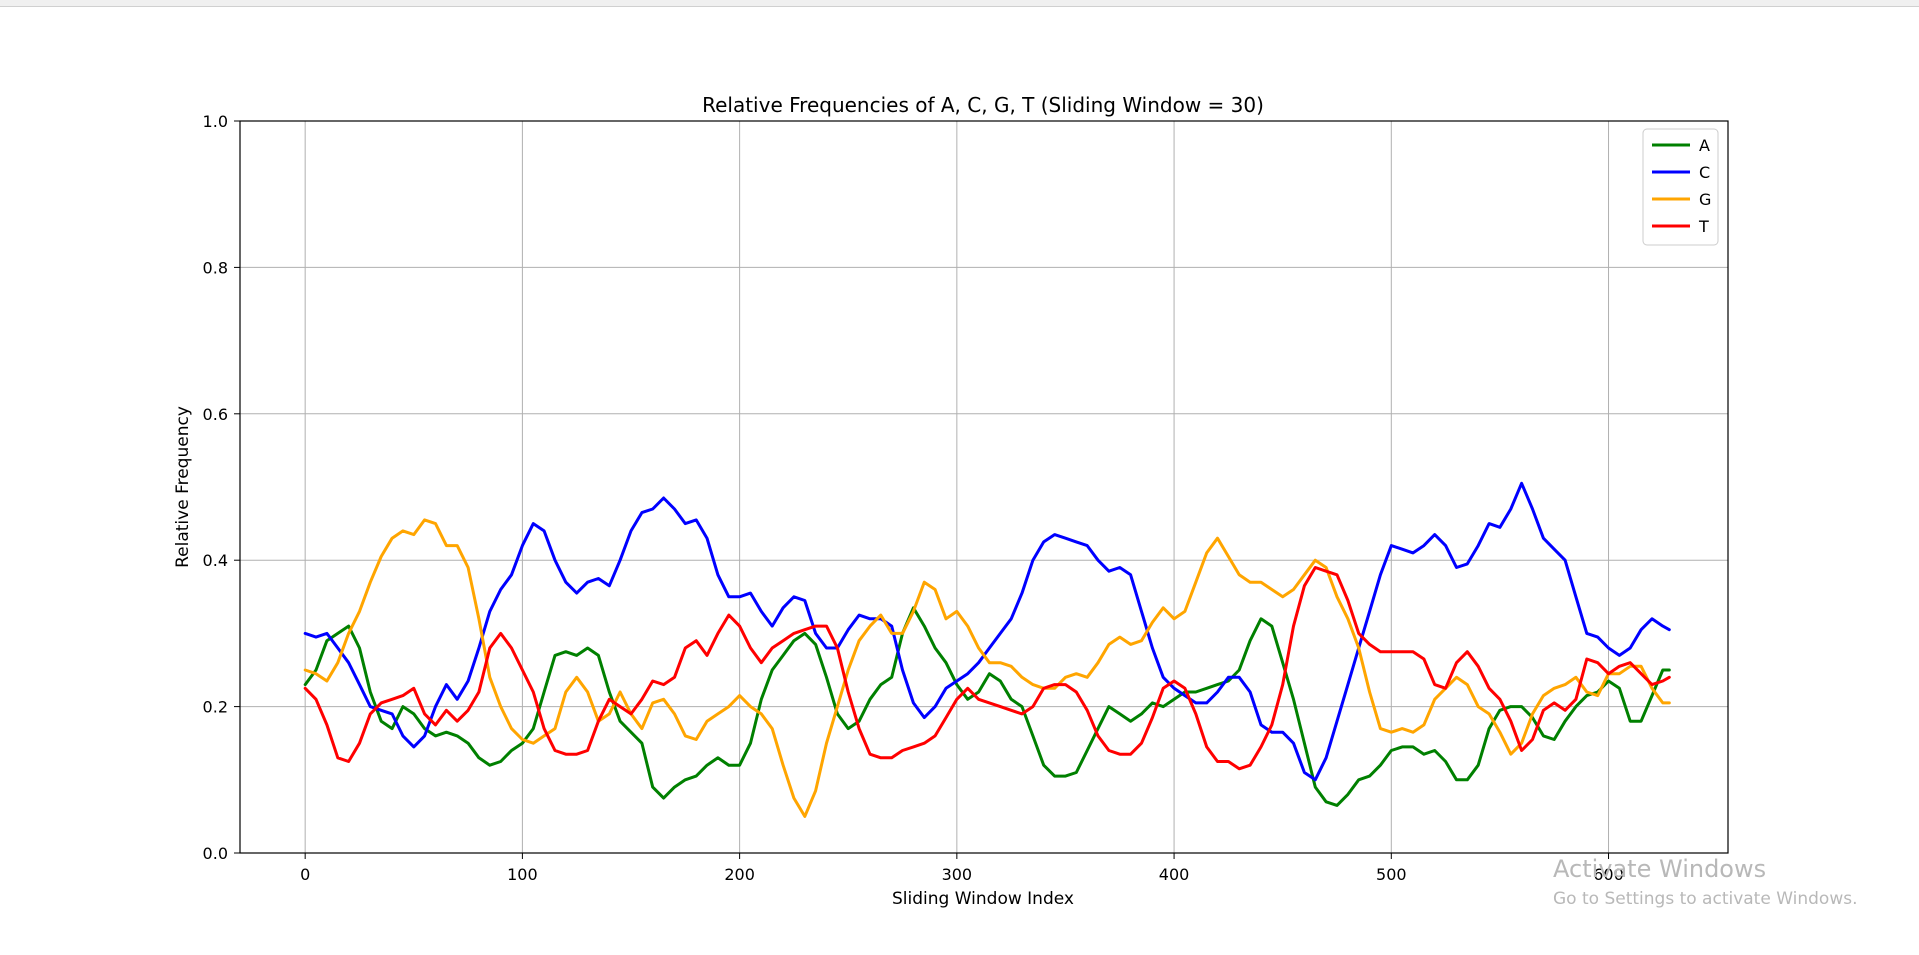 This screenshot has width=1919, height=955. Describe the element at coordinates (522, 874) in the screenshot. I see `x-tick-label: 100` at that location.